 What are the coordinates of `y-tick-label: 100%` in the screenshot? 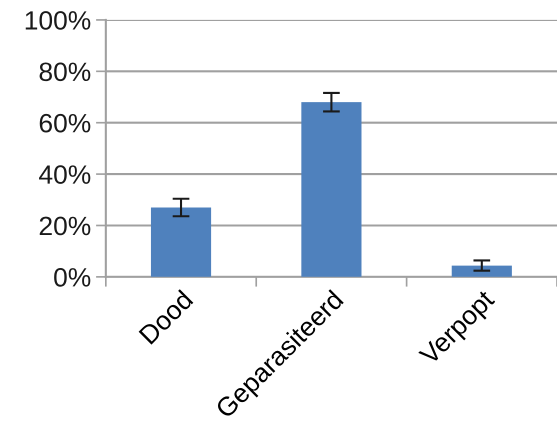 It's located at (58, 20).